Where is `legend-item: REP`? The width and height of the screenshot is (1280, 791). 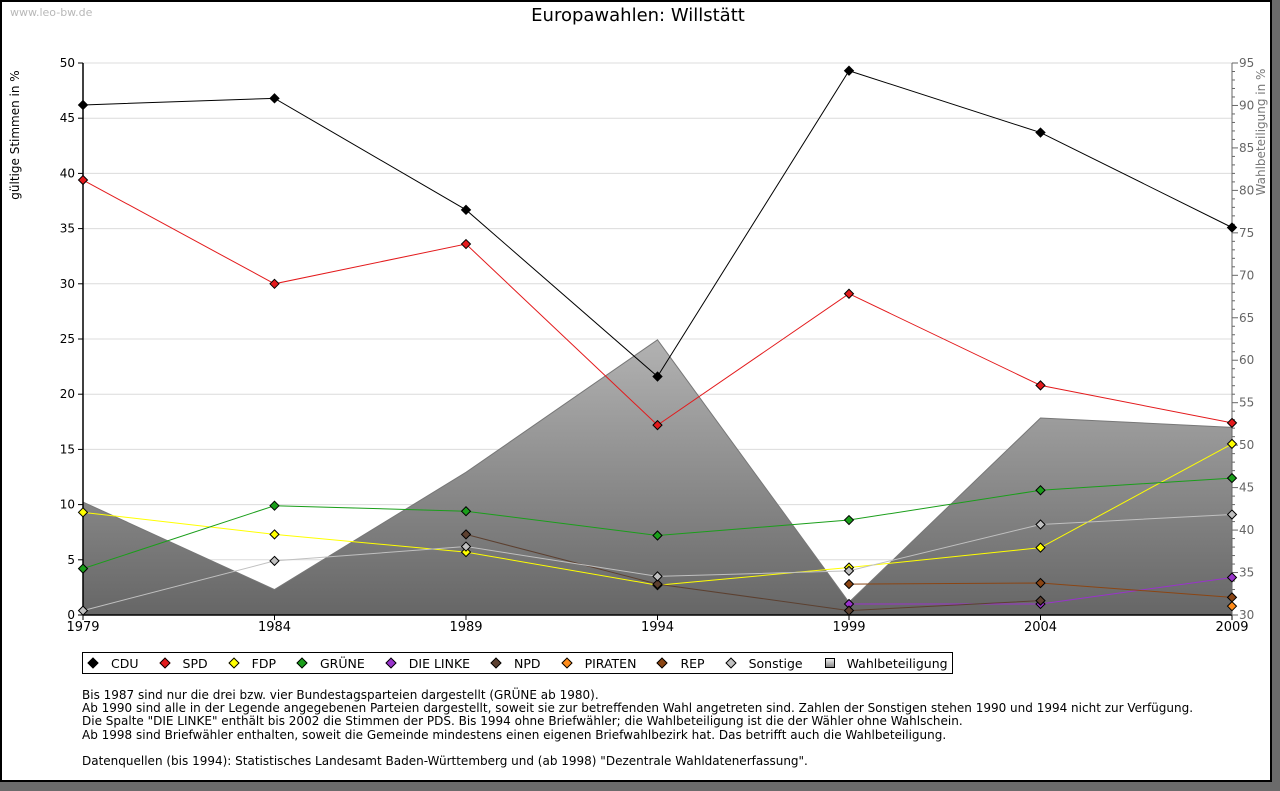 legend-item: REP is located at coordinates (680, 663).